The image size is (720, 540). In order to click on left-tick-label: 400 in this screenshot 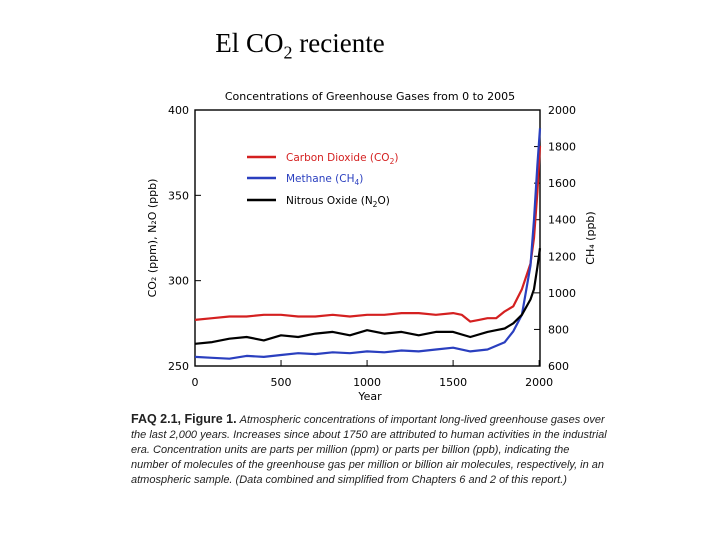, I will do `click(178, 110)`.